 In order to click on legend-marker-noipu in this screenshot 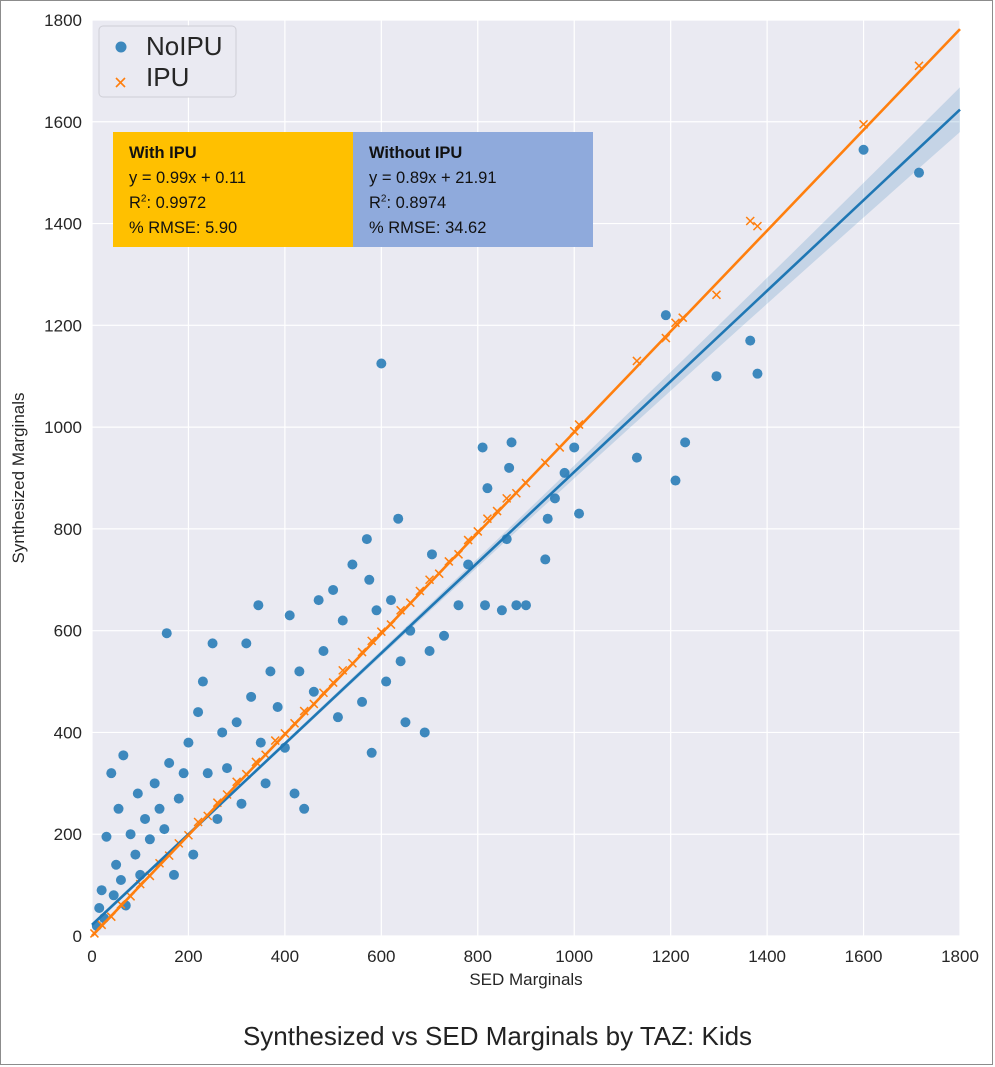, I will do `click(121, 47)`.